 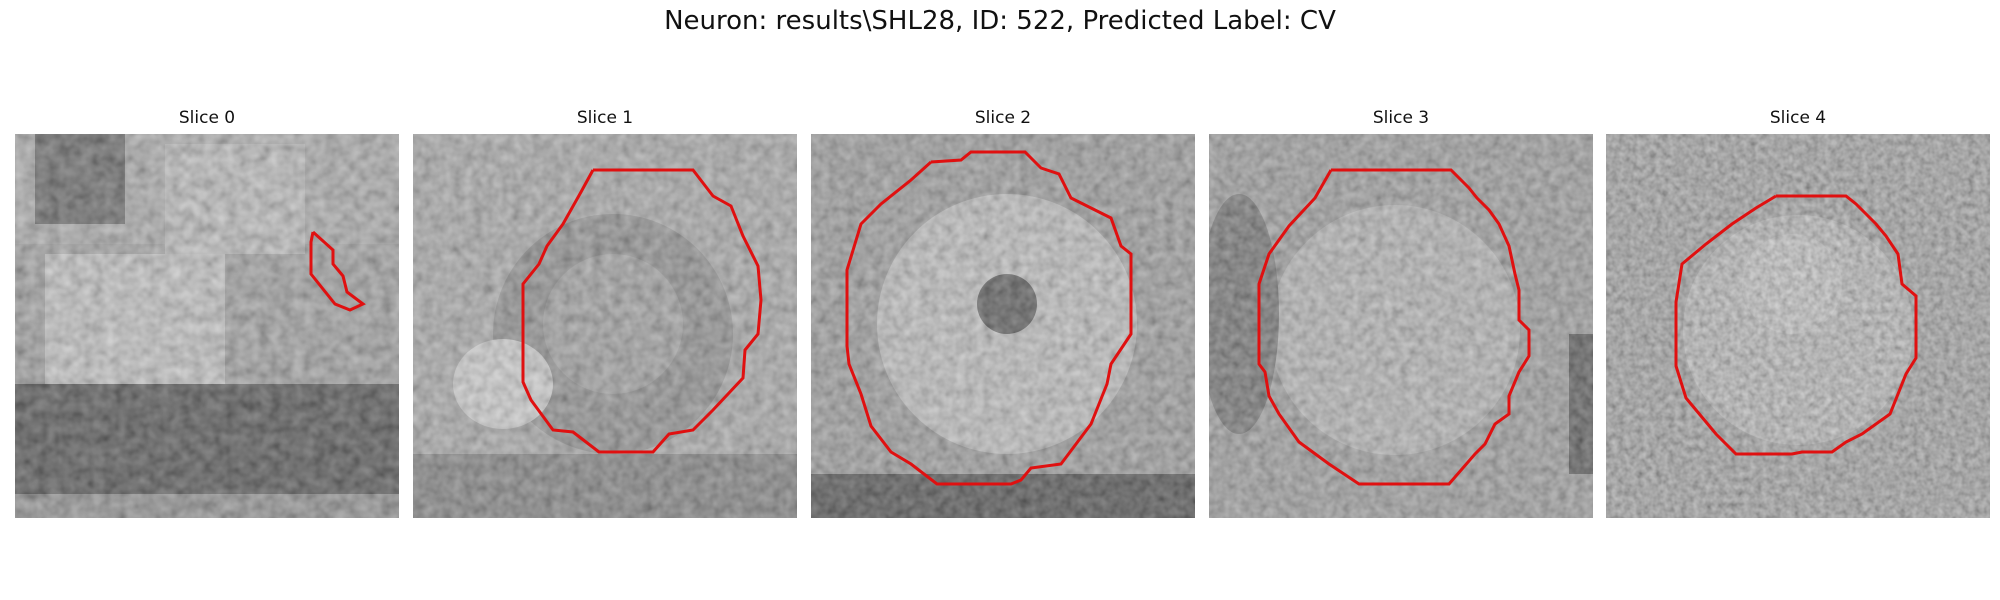 I want to click on slice-title-4: Slice 4, so click(x=1798, y=118).